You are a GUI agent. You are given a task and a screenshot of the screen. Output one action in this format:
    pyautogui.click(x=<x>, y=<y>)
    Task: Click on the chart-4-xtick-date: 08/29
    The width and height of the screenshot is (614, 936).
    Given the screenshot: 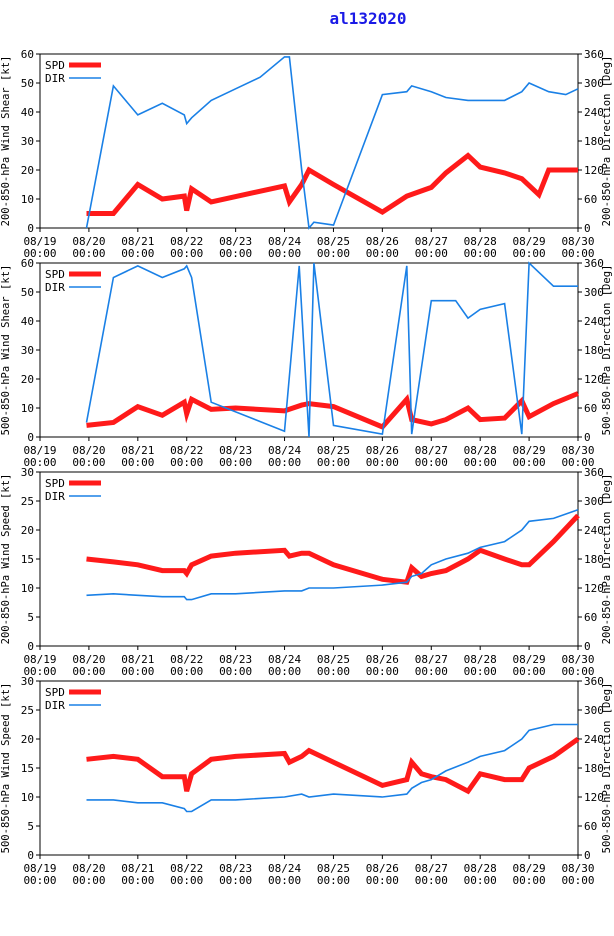 What is the action you would take?
    pyautogui.click(x=529, y=868)
    